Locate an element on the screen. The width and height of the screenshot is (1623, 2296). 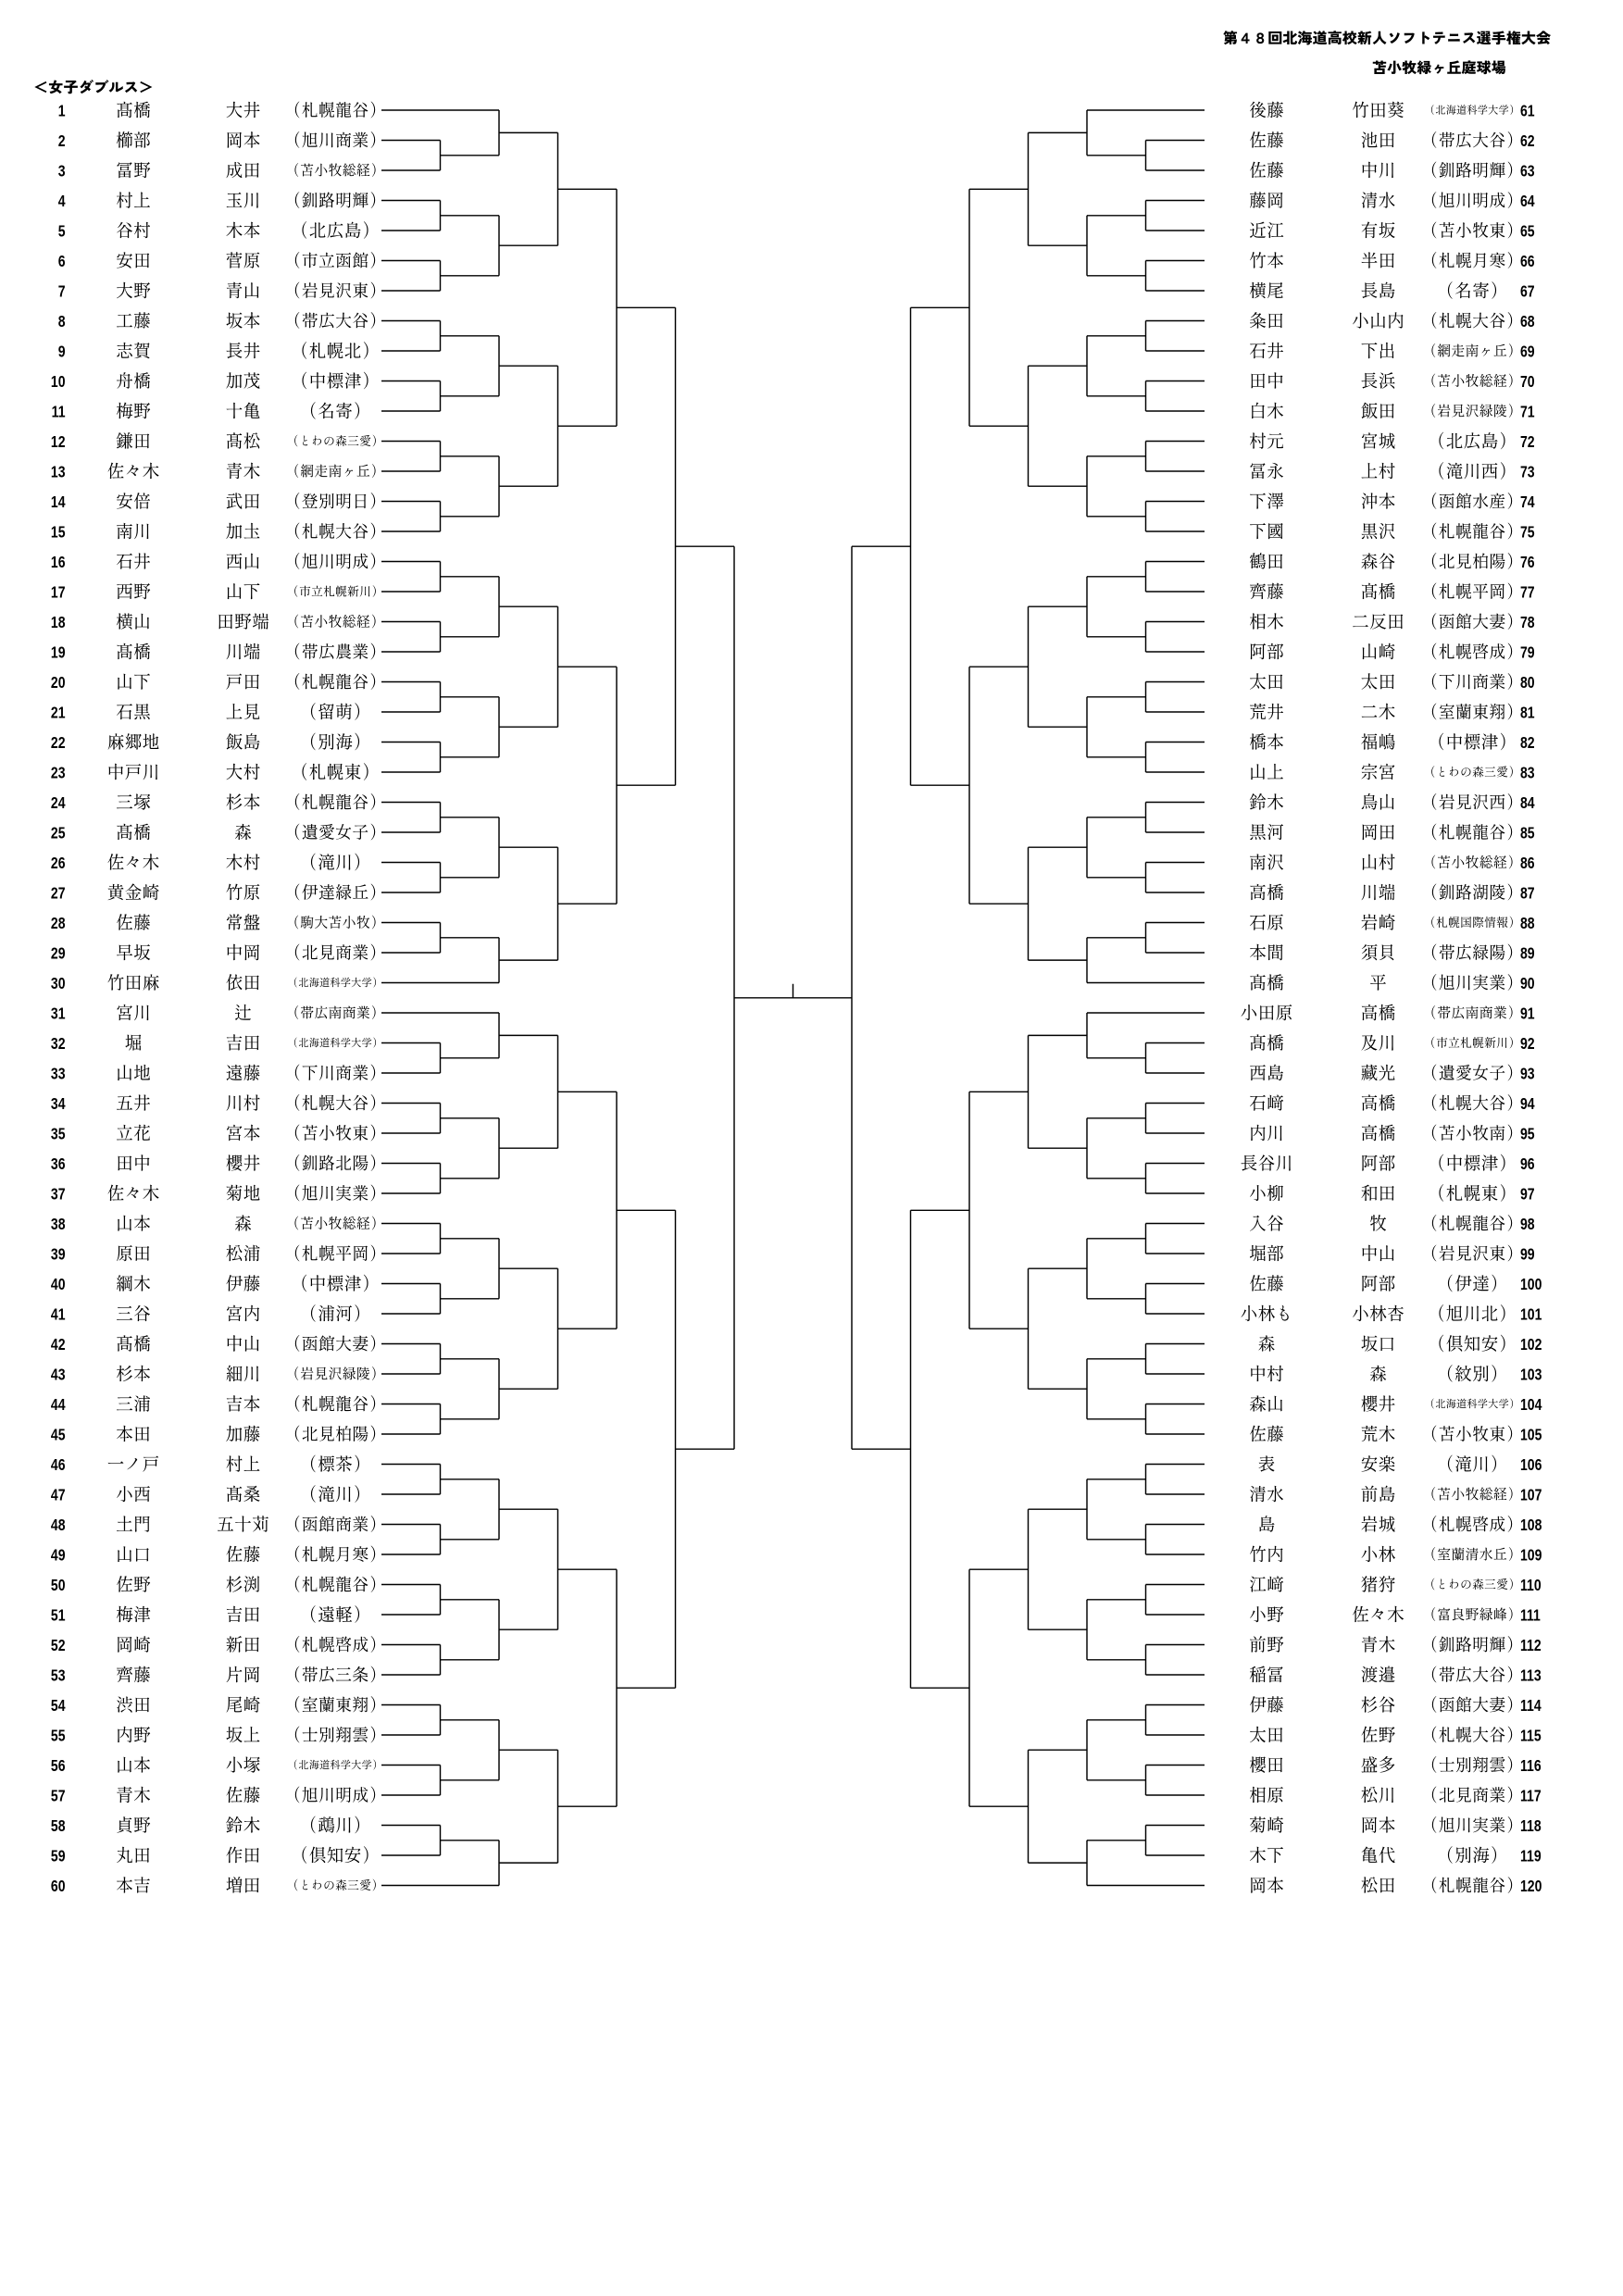
svg-text: 75 is located at coordinates (1528, 532).